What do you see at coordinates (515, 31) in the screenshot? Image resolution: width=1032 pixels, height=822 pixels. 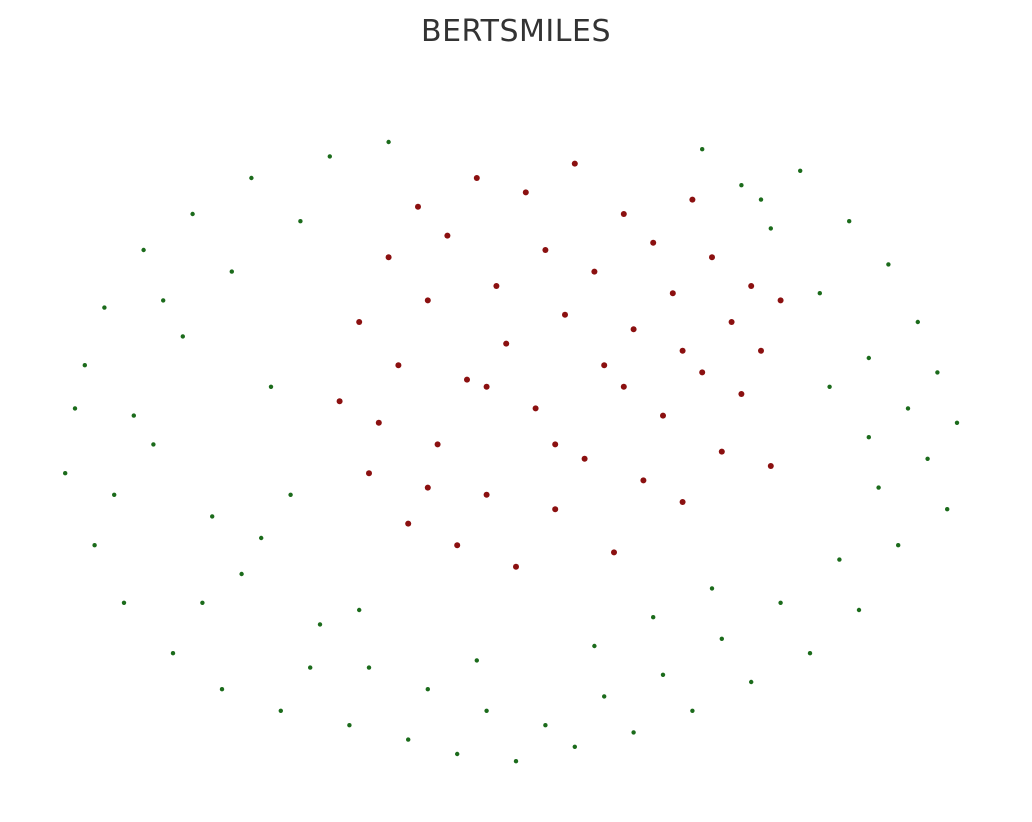 I see `chart-title: BERTSMILES` at bounding box center [515, 31].